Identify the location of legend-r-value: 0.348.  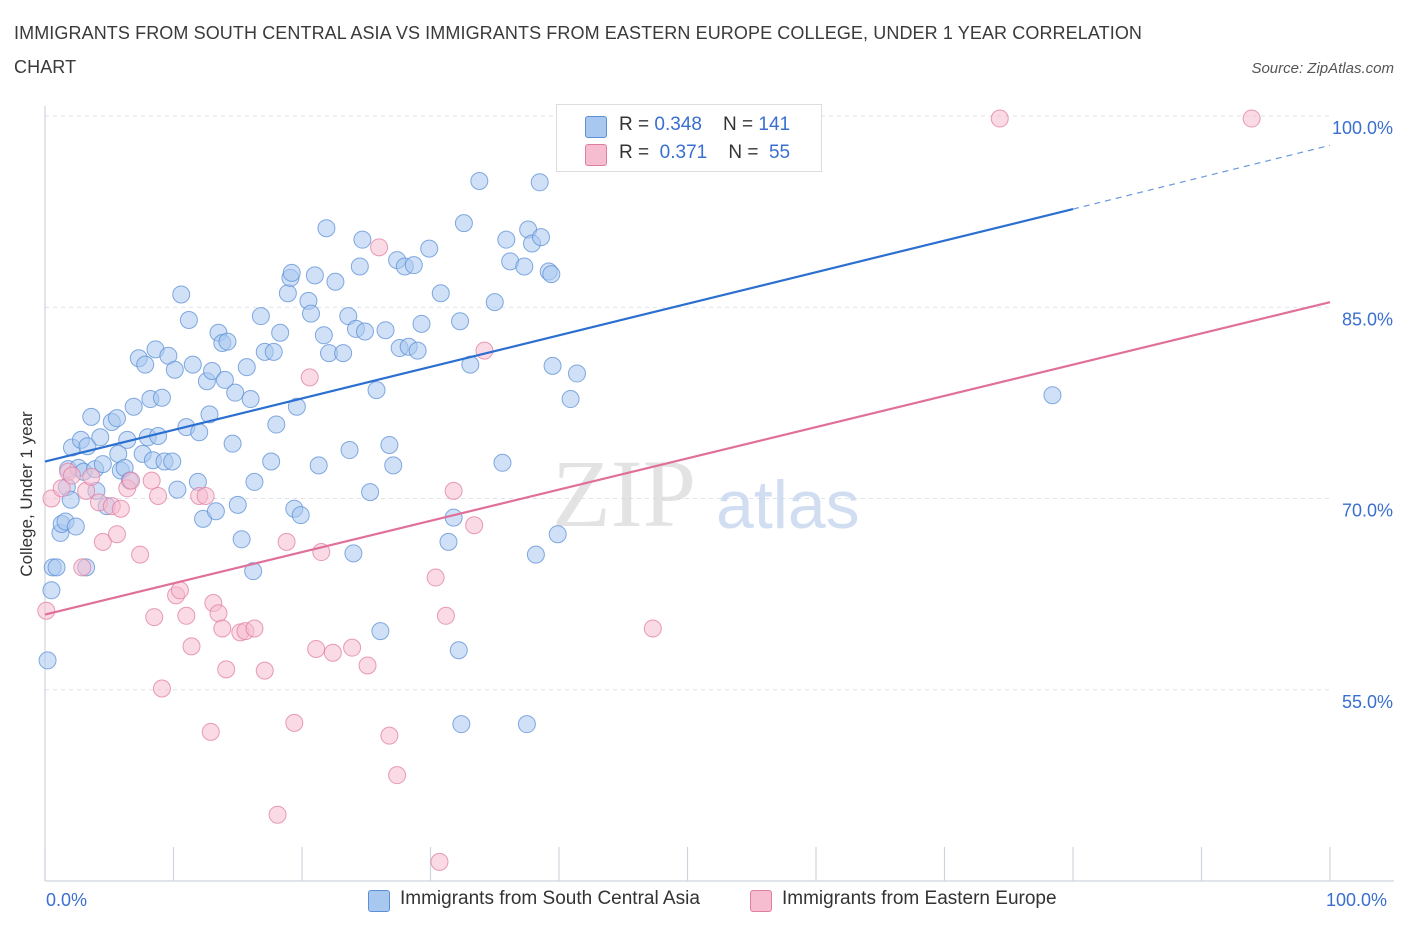
(678, 124).